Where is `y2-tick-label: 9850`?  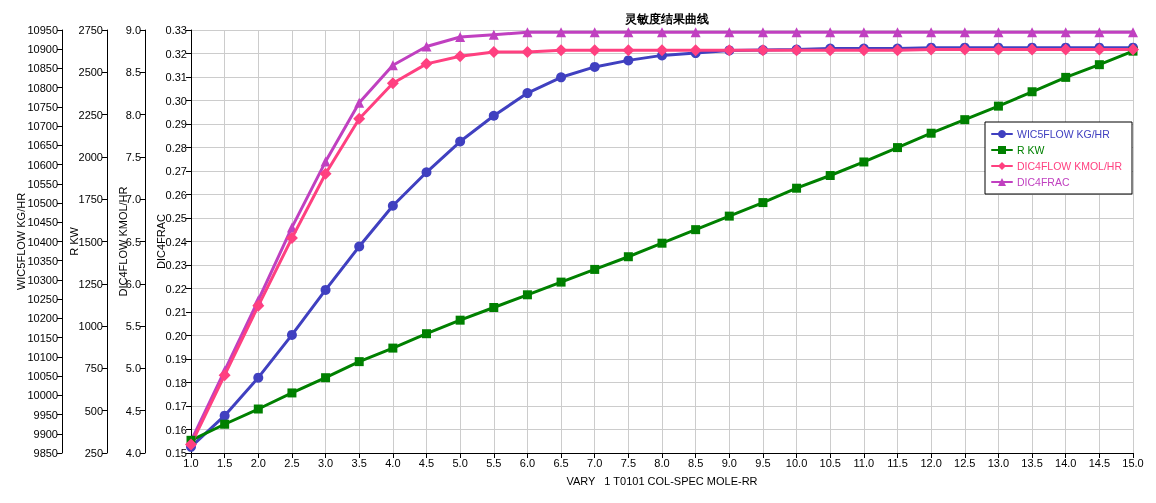
y2-tick-label: 9850 is located at coordinates (45, 453).